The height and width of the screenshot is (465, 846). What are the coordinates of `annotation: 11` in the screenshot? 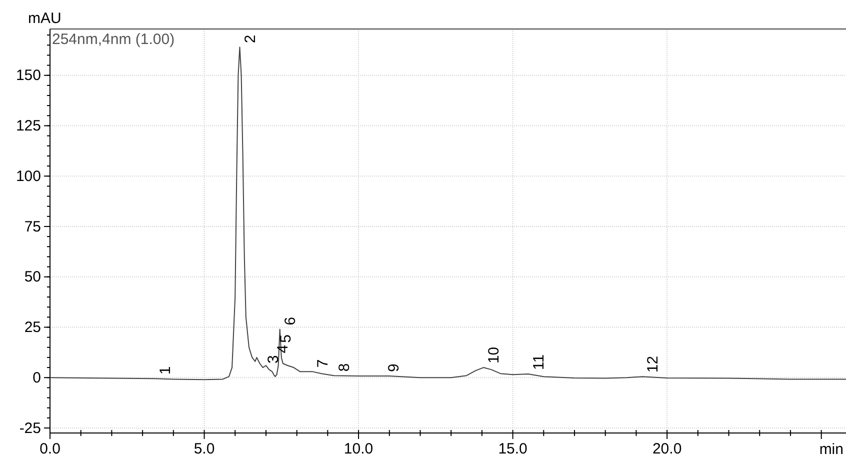 It's located at (539, 362).